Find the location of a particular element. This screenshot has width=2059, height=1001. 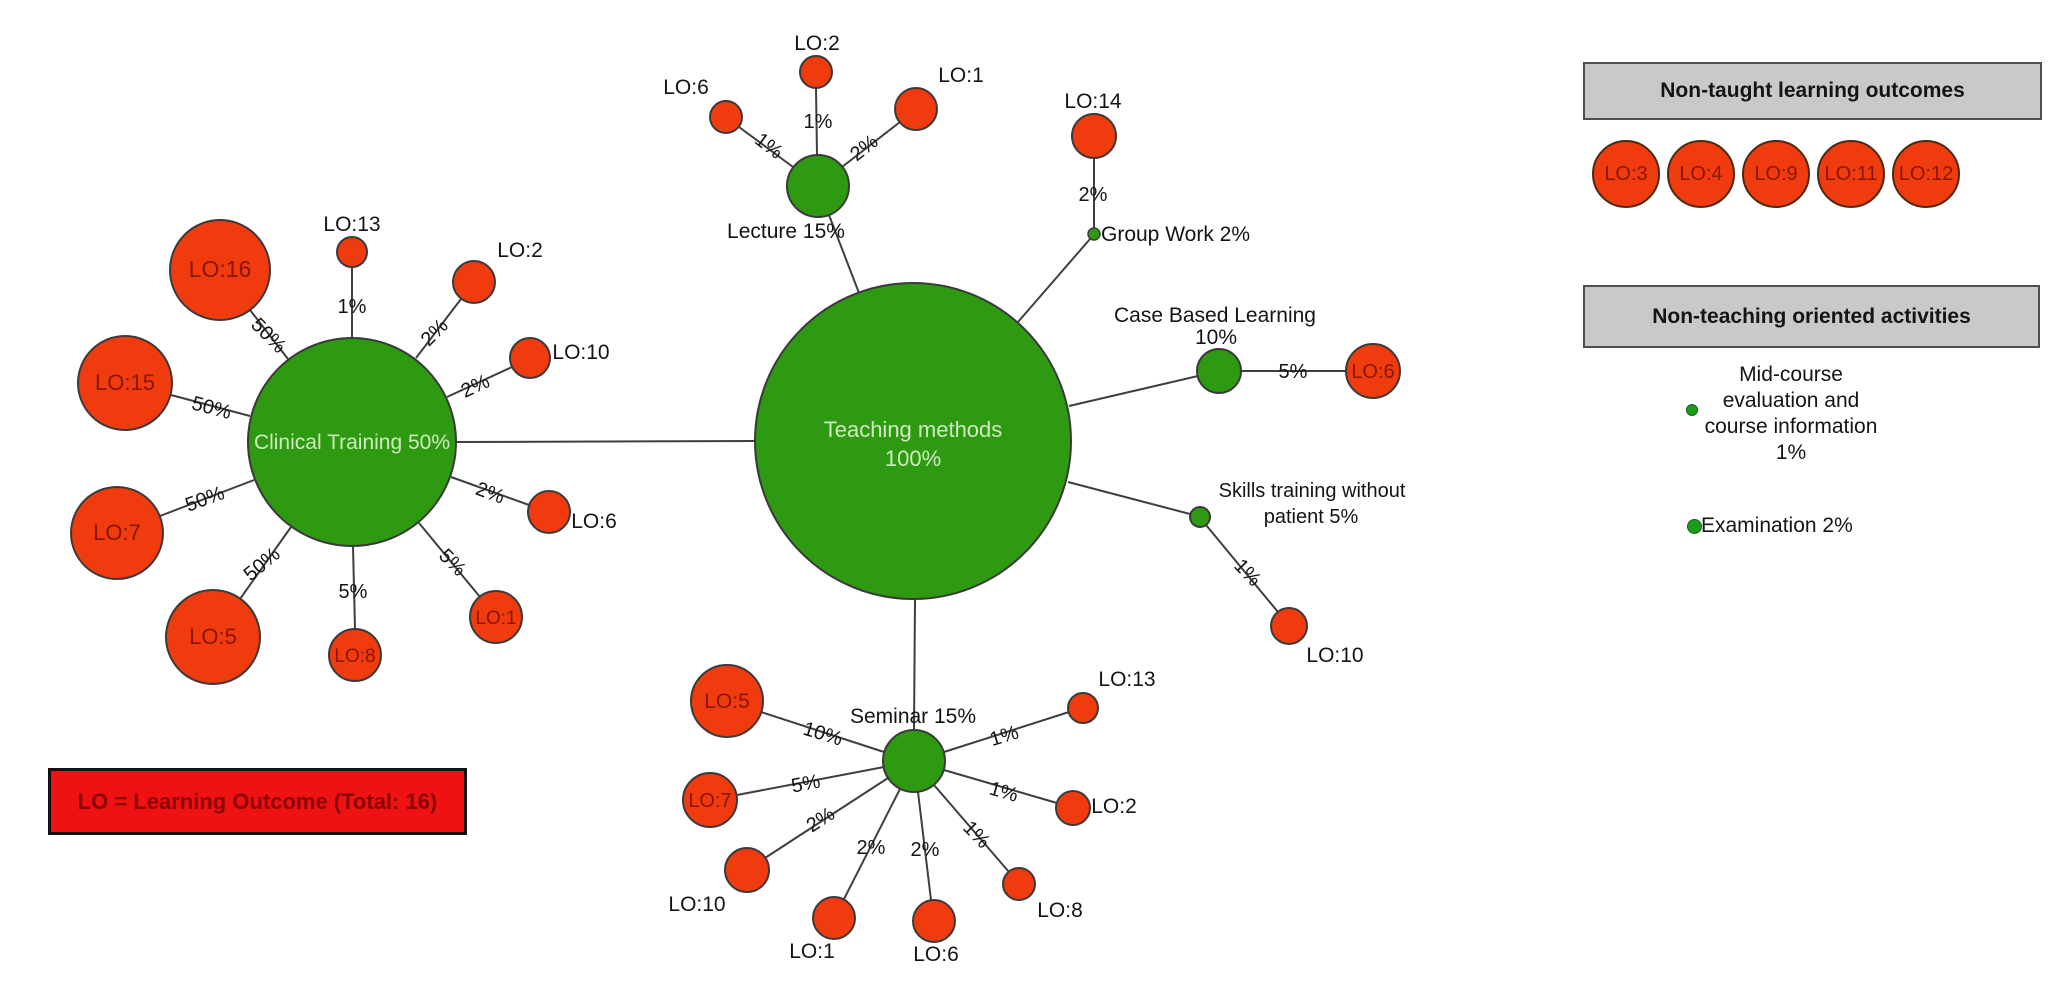

mid-course-line3: course information is located at coordinates (1791, 426).